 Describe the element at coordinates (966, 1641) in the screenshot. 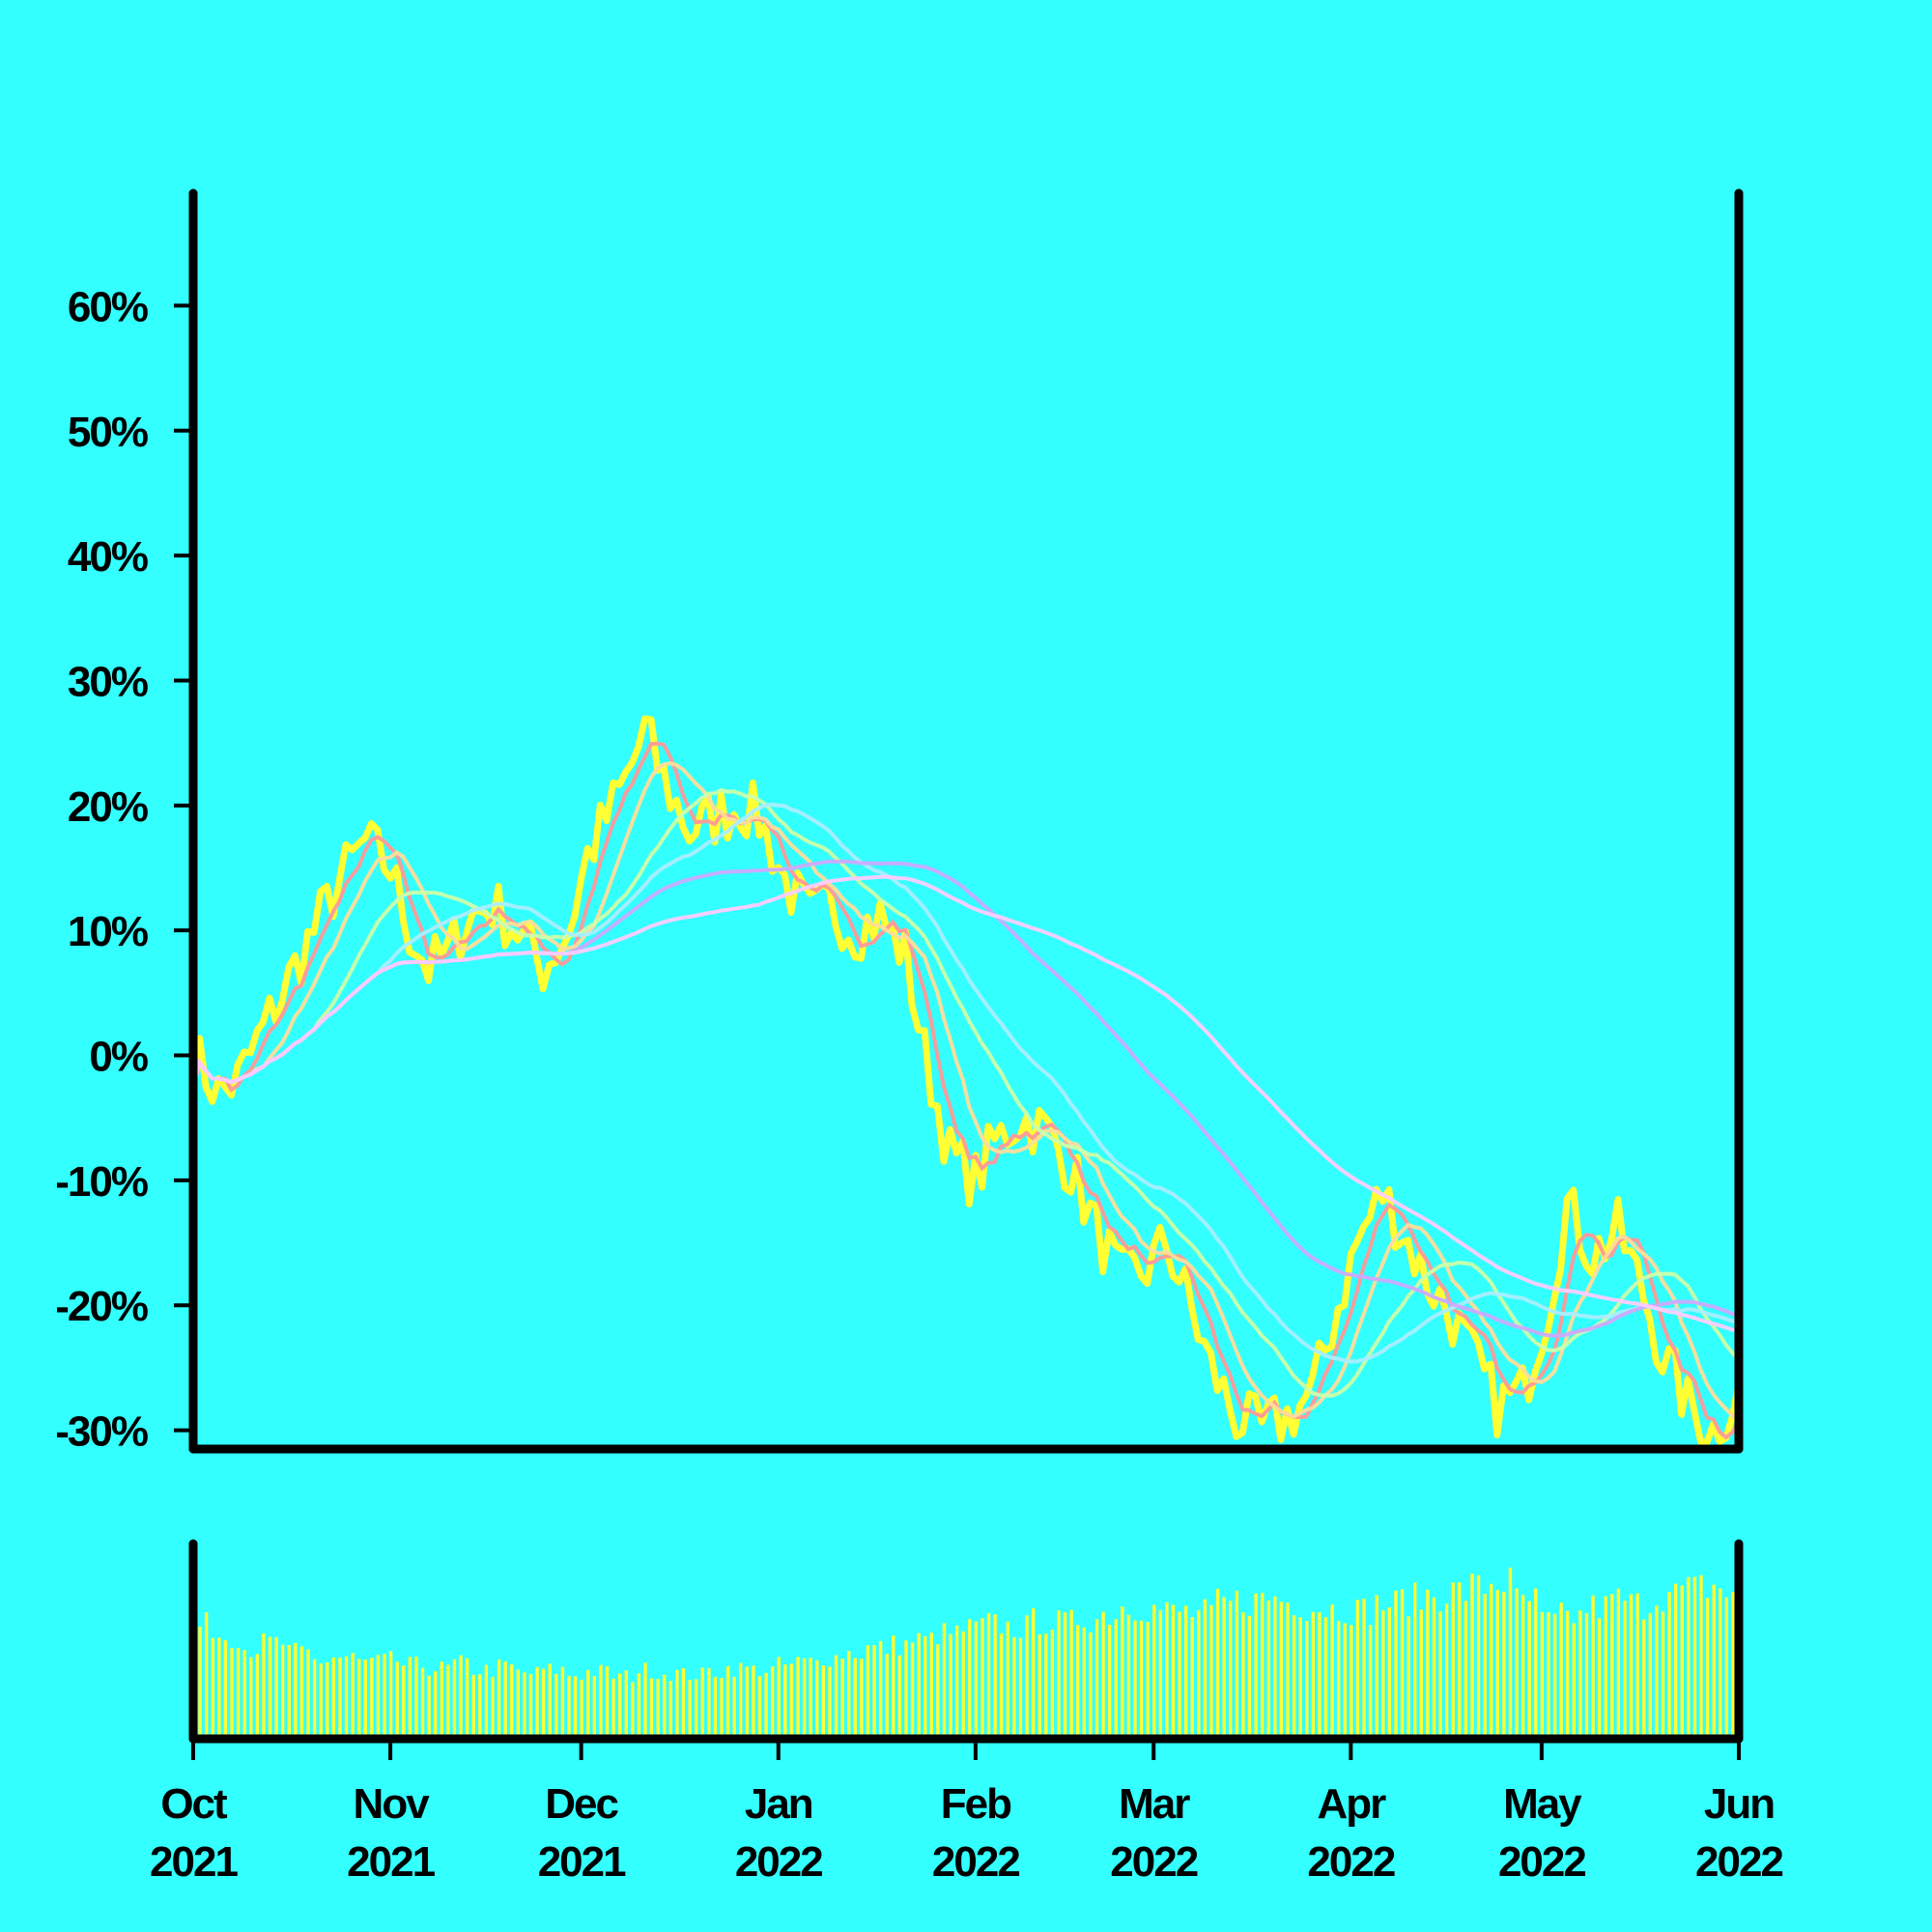

I see `volume-panel` at that location.